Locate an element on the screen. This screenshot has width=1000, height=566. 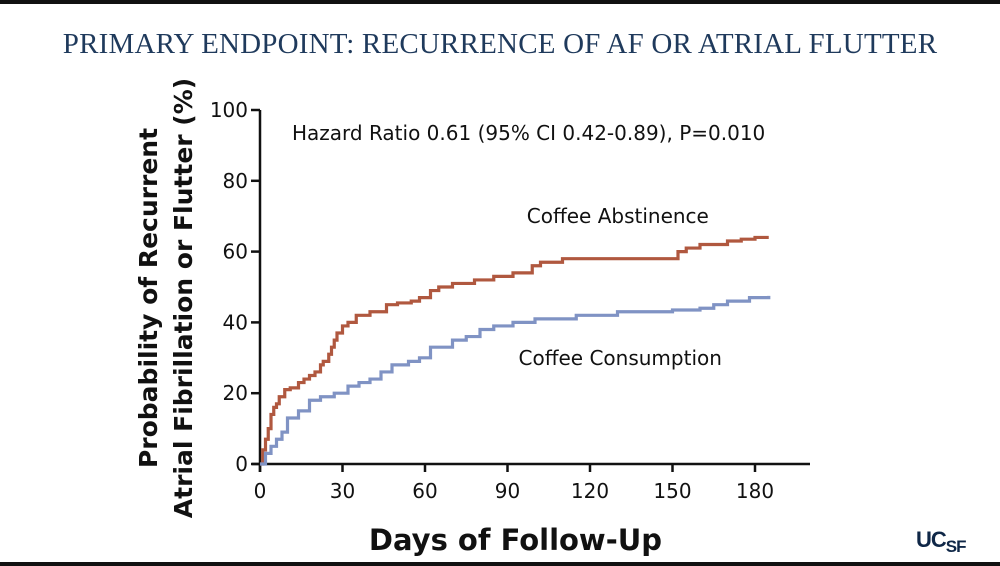
series-label-coffee-abstinence: Coffee Abstinence is located at coordinates (618, 216).